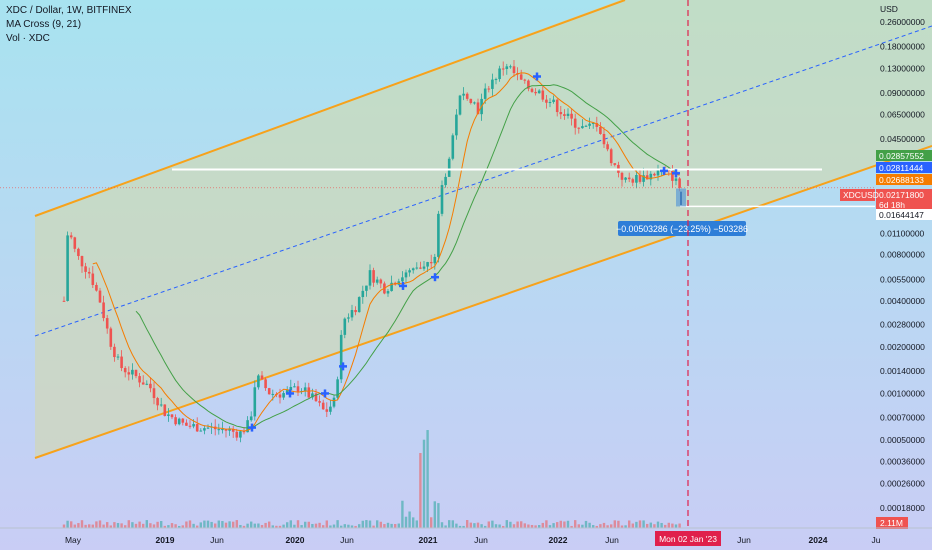  I want to click on price-tick-label: 0.00018000, so click(902, 508).